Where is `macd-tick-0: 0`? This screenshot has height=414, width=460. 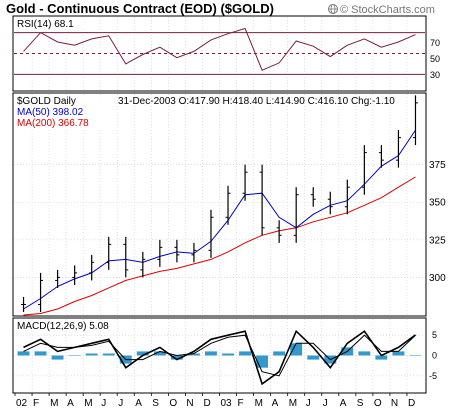 macd-tick-0: 0 is located at coordinates (434, 356).